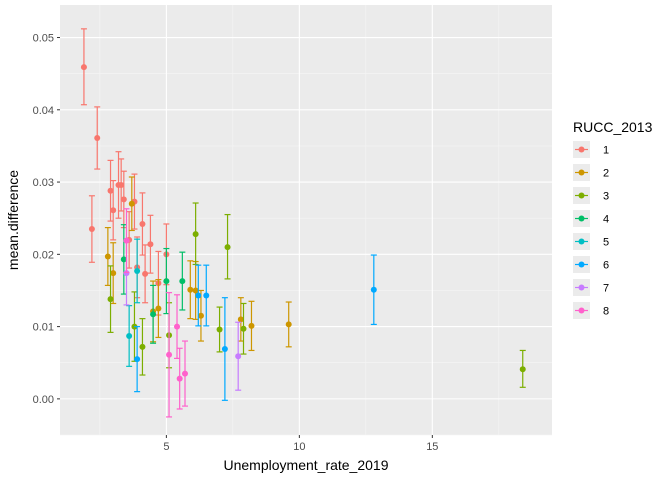 Image resolution: width=672 pixels, height=480 pixels. I want to click on legend-item-6: 6, so click(591, 264).